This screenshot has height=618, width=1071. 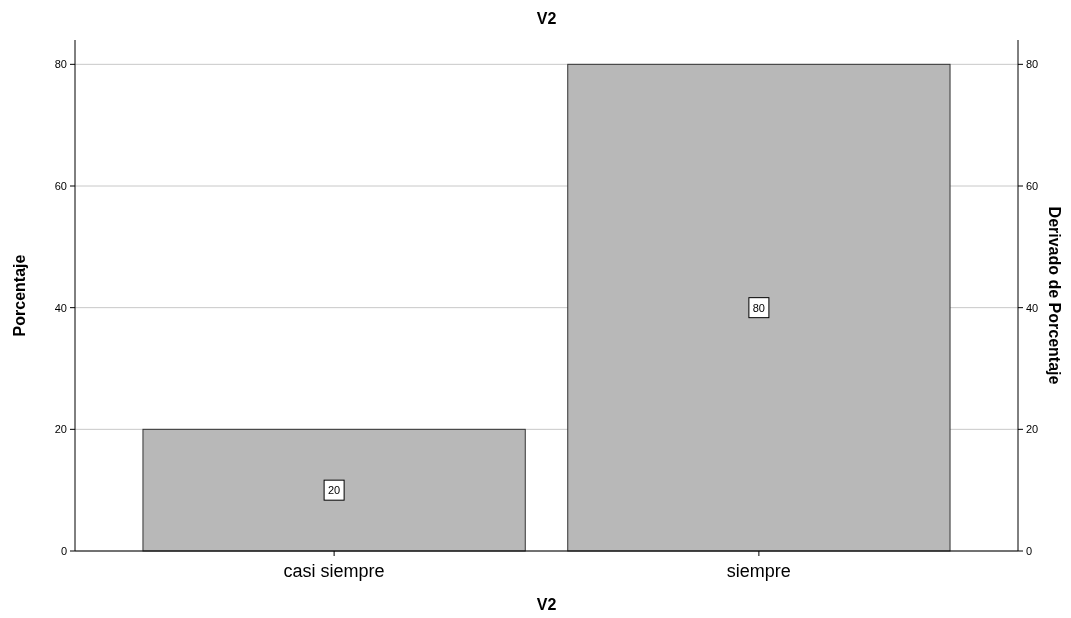 I want to click on y2-axis-title: Derivado de Porcentaje, so click(x=1054, y=295).